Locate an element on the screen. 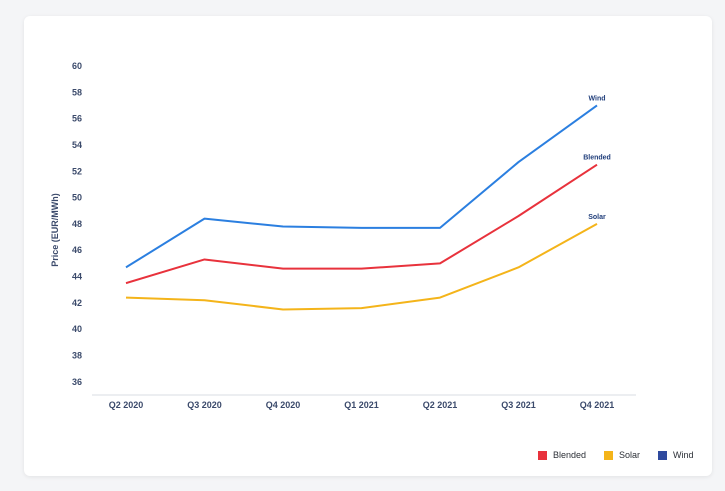  series-end-labels: Wind Blended Solar is located at coordinates (597, 157).